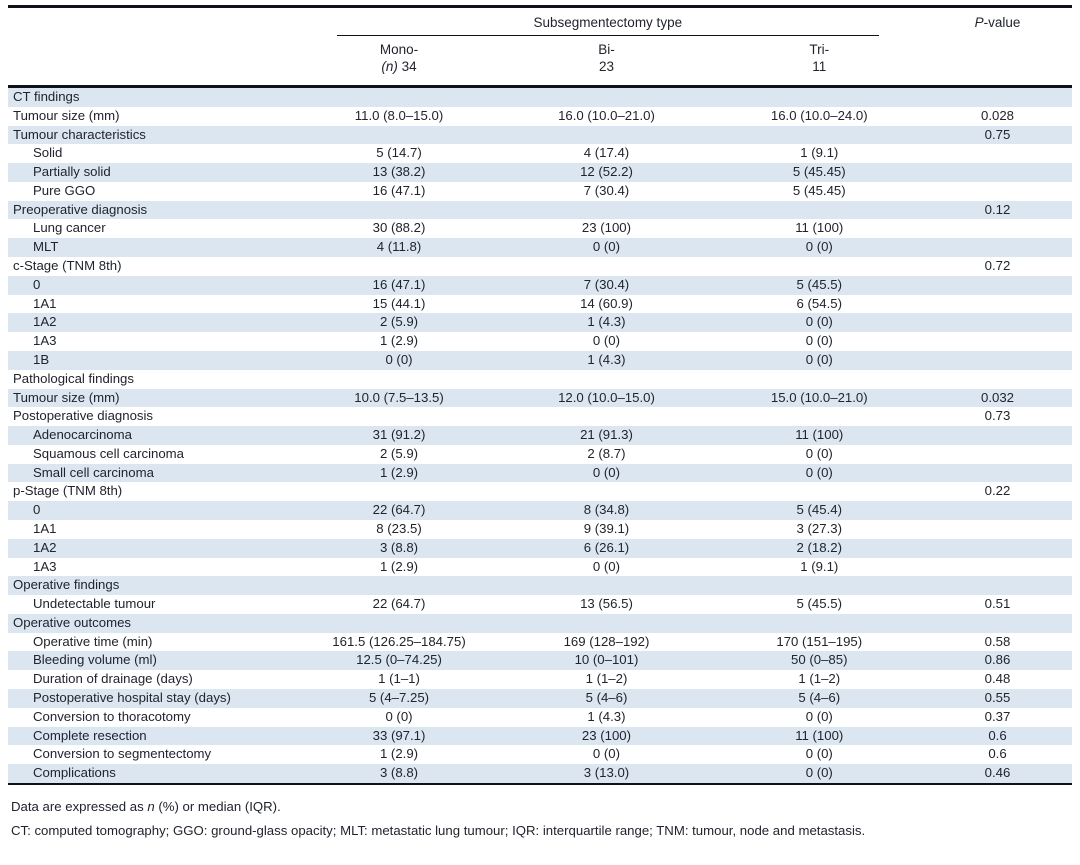  Describe the element at coordinates (997, 679) in the screenshot. I see `p-value: 0.48` at that location.